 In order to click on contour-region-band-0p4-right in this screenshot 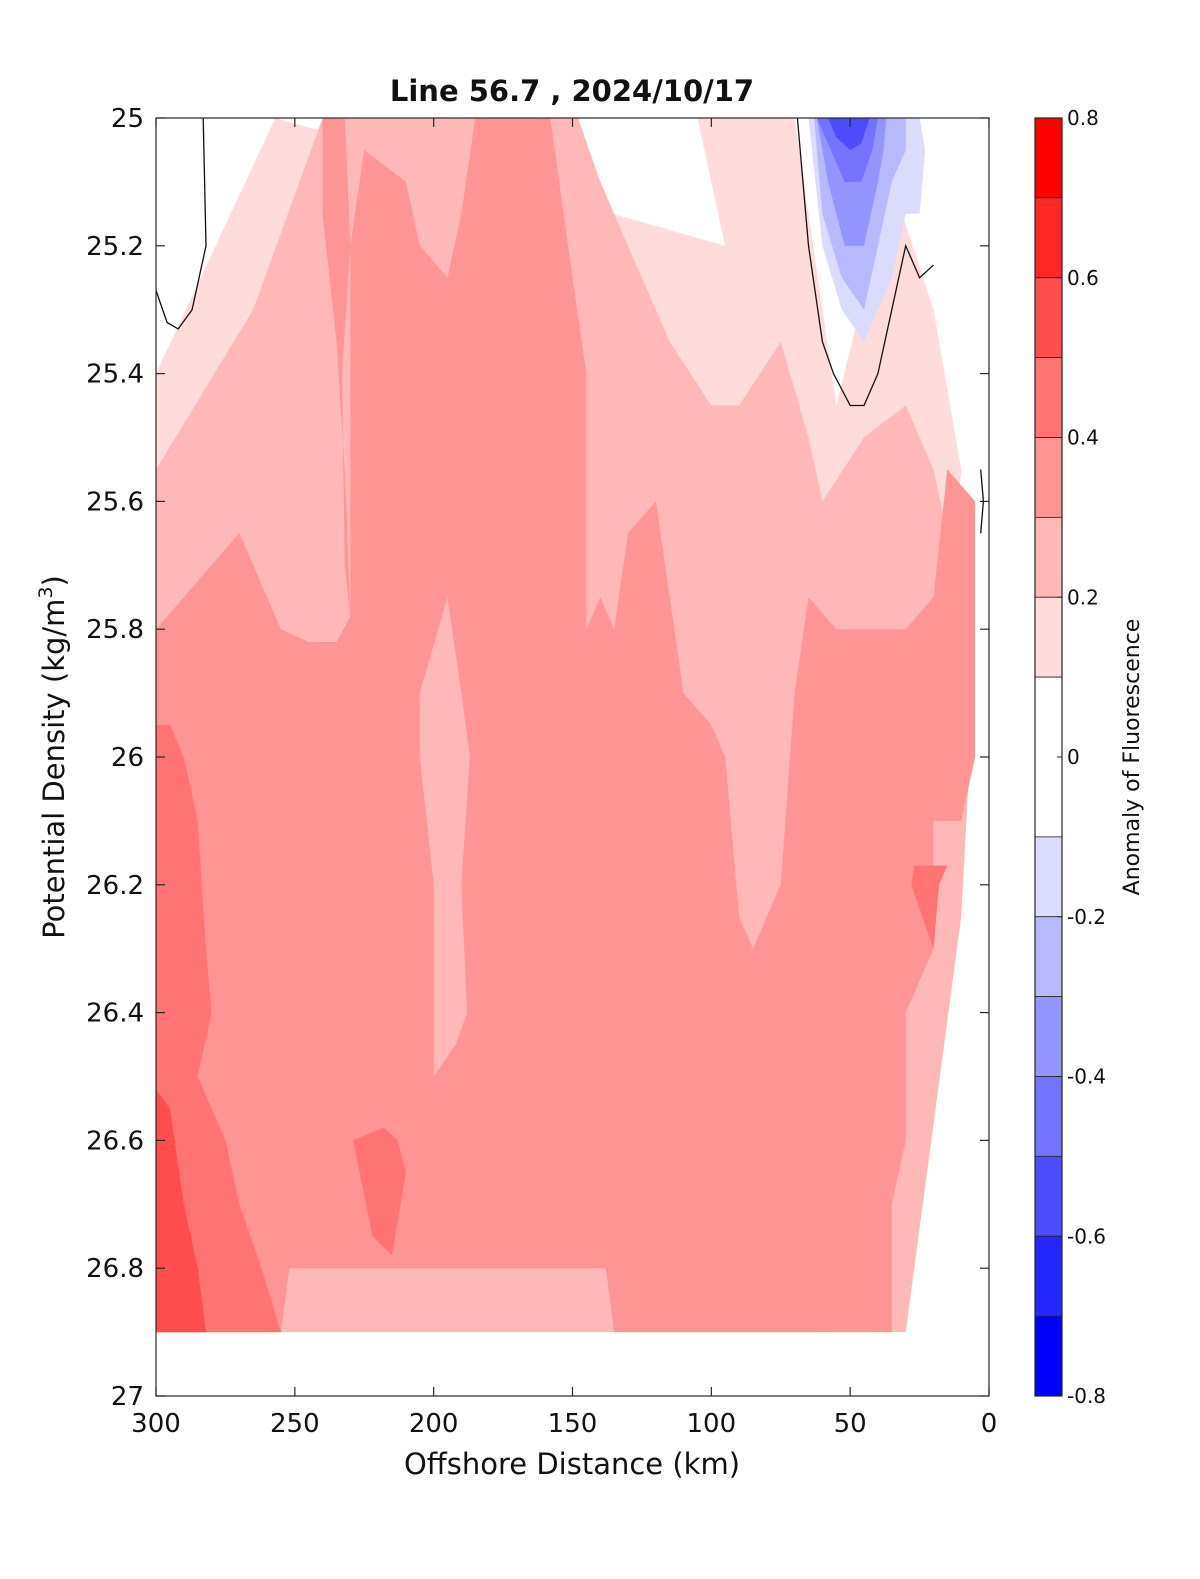, I will do `click(929, 907)`.